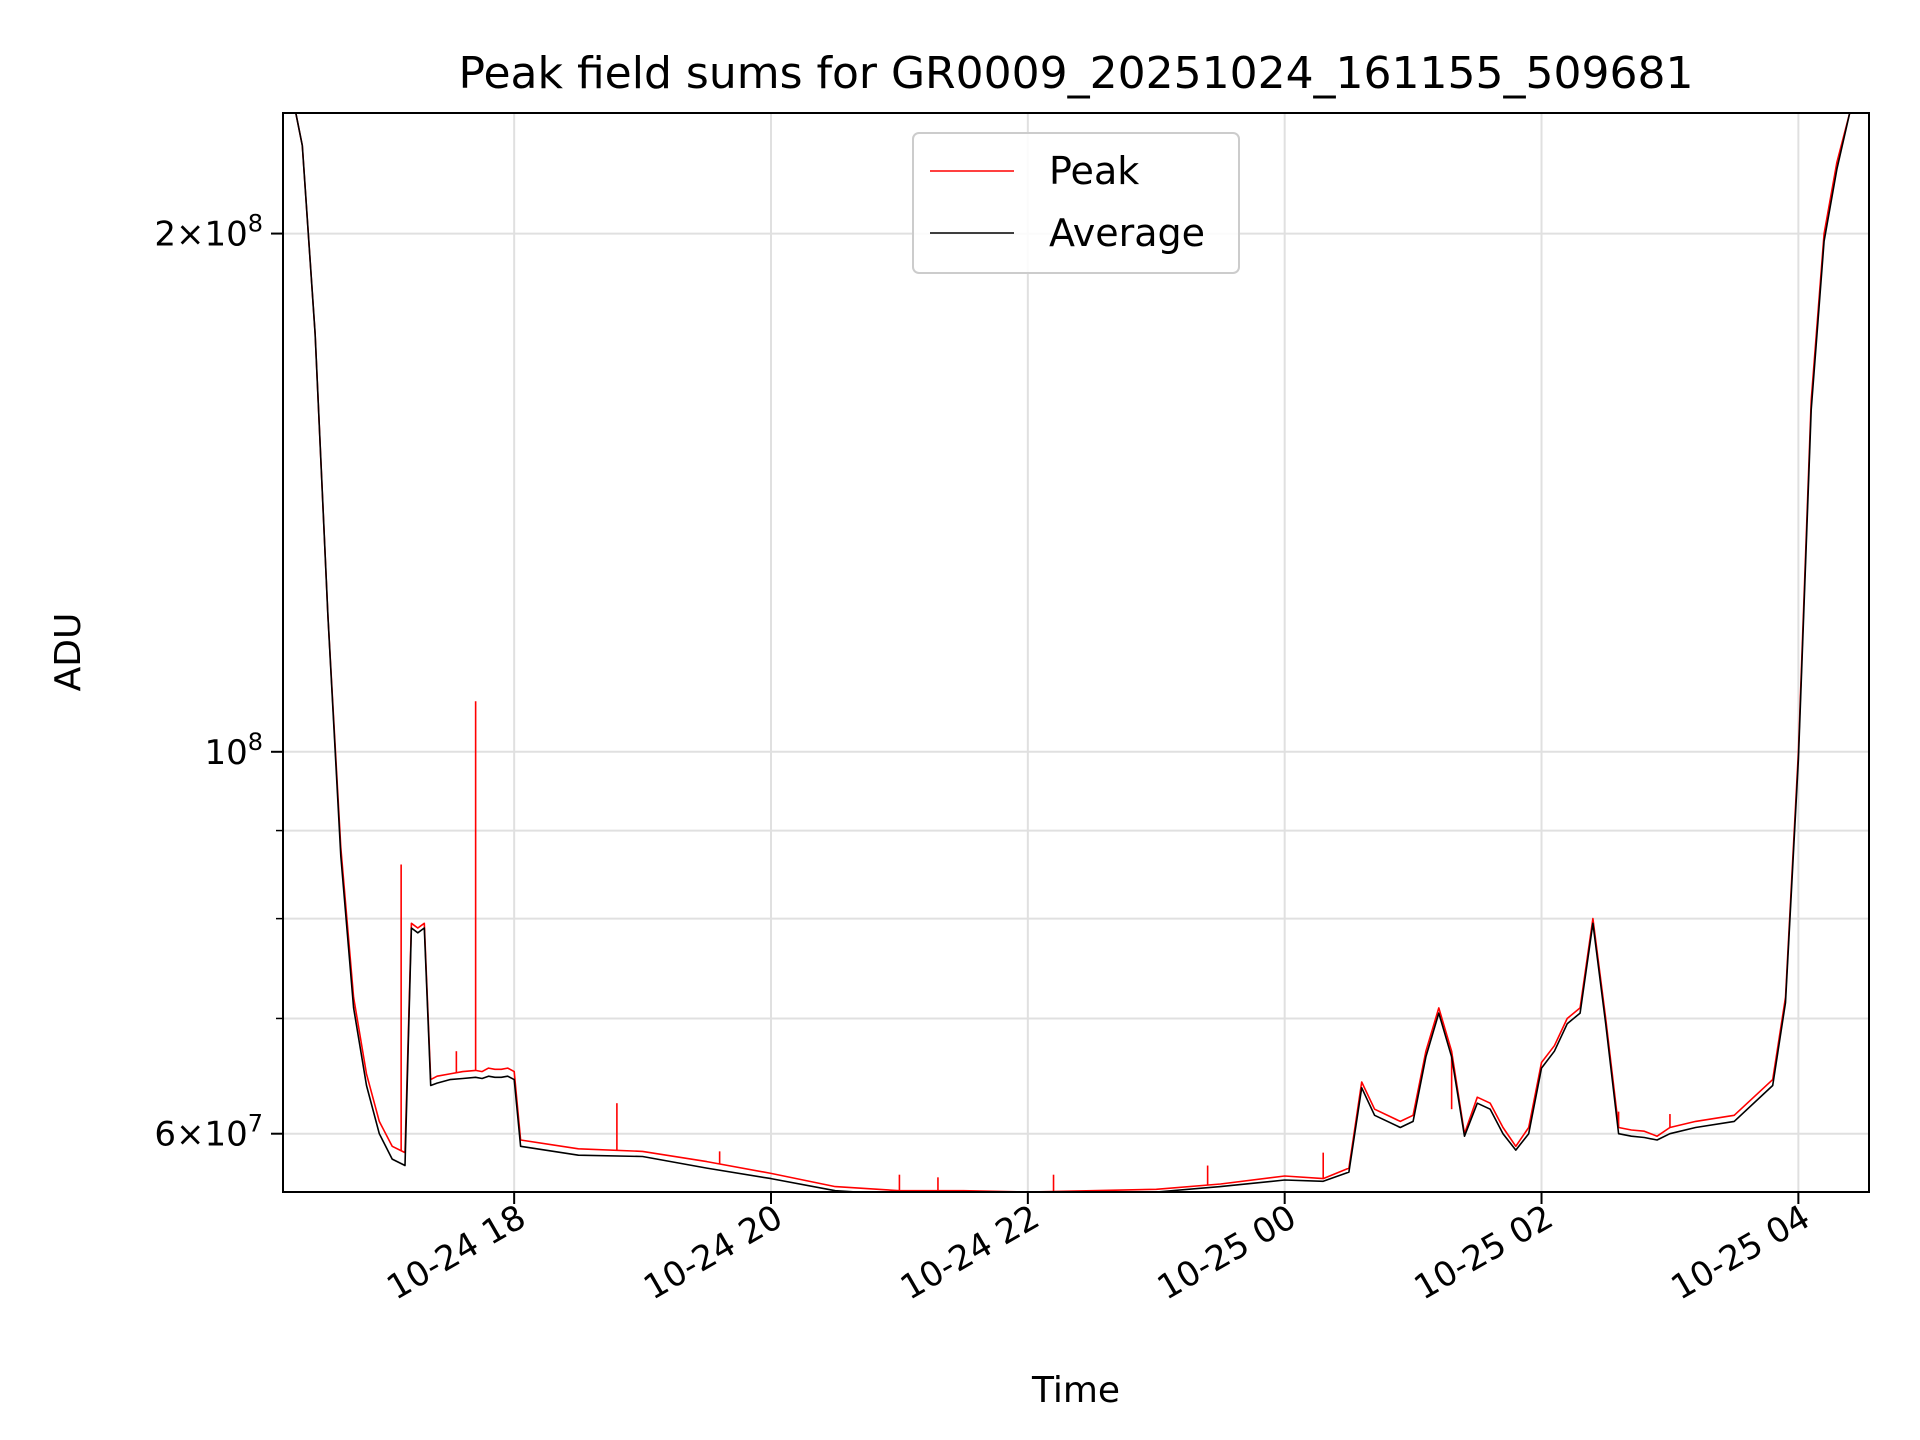 The height and width of the screenshot is (1440, 1920). I want to click on legend: Peak Average, so click(1076, 203).